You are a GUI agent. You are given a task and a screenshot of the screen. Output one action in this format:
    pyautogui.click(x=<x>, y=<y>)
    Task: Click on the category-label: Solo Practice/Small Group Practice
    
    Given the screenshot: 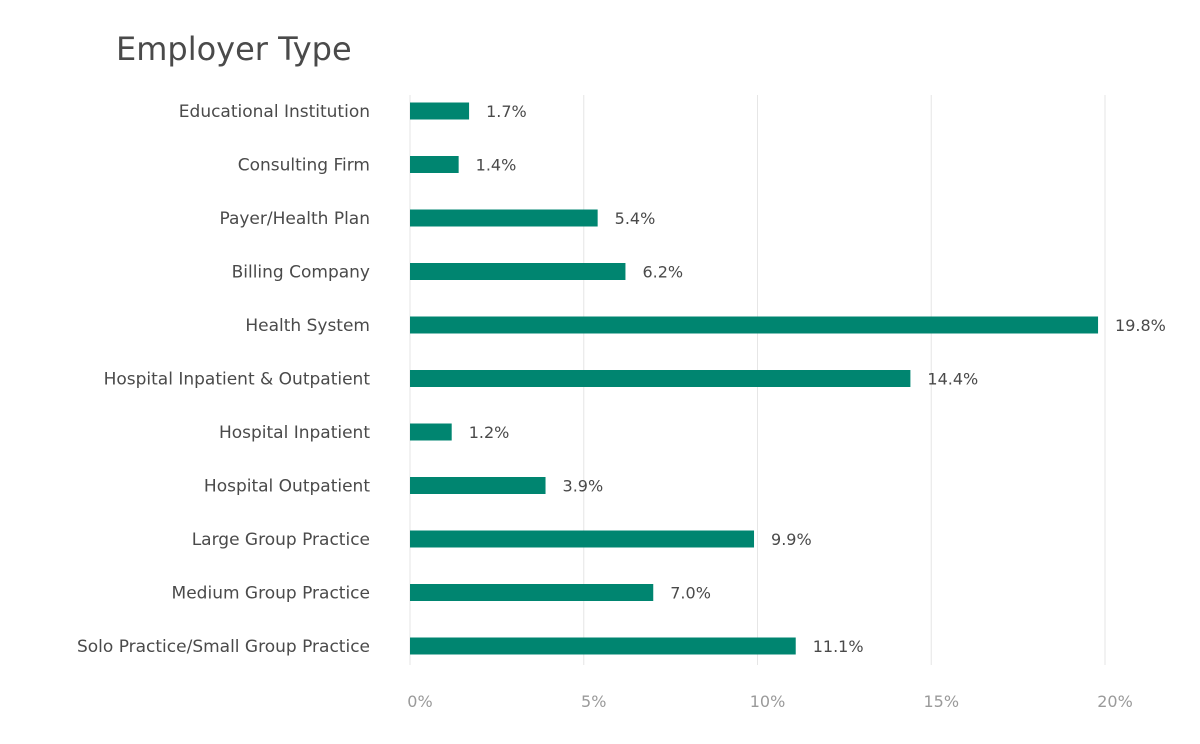 What is the action you would take?
    pyautogui.click(x=223, y=647)
    